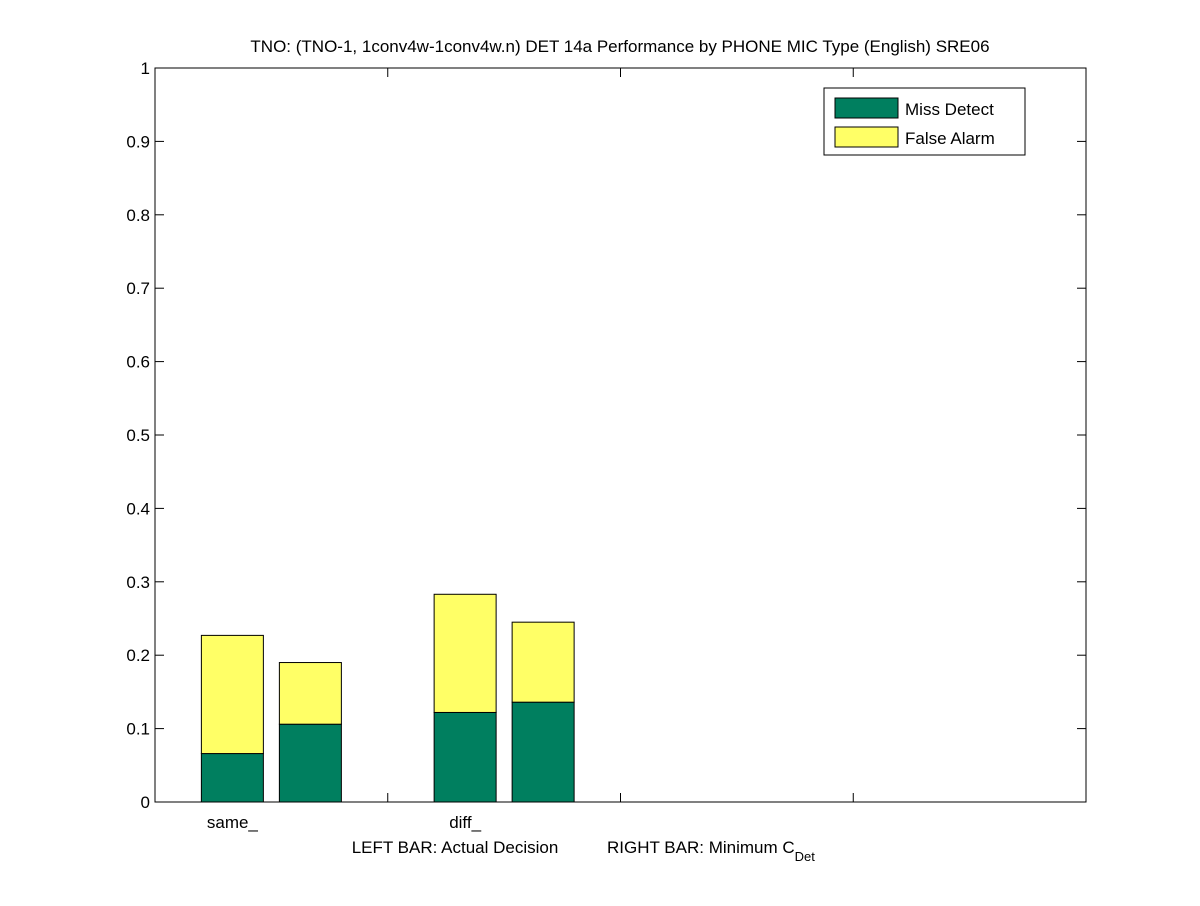 The width and height of the screenshot is (1200, 906). I want to click on x-tick-label: diff_, so click(465, 822).